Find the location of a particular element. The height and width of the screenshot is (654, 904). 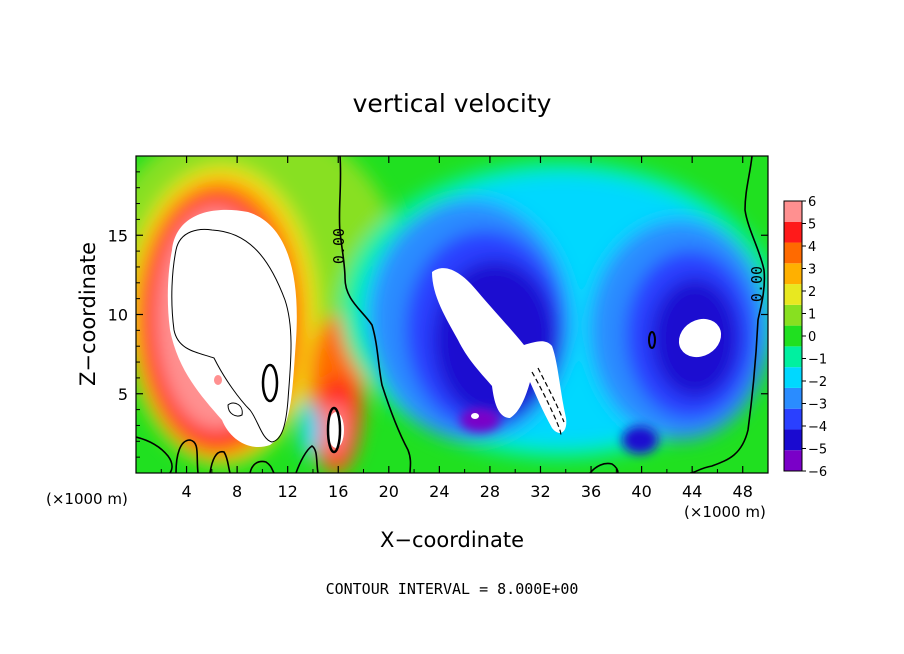

x-tick-label: 24 is located at coordinates (439, 491).